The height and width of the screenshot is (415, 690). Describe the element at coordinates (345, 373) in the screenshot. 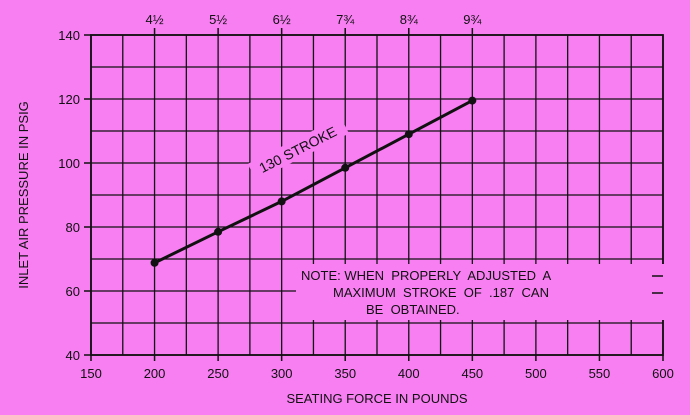

I see `x-tick-label: 350` at that location.